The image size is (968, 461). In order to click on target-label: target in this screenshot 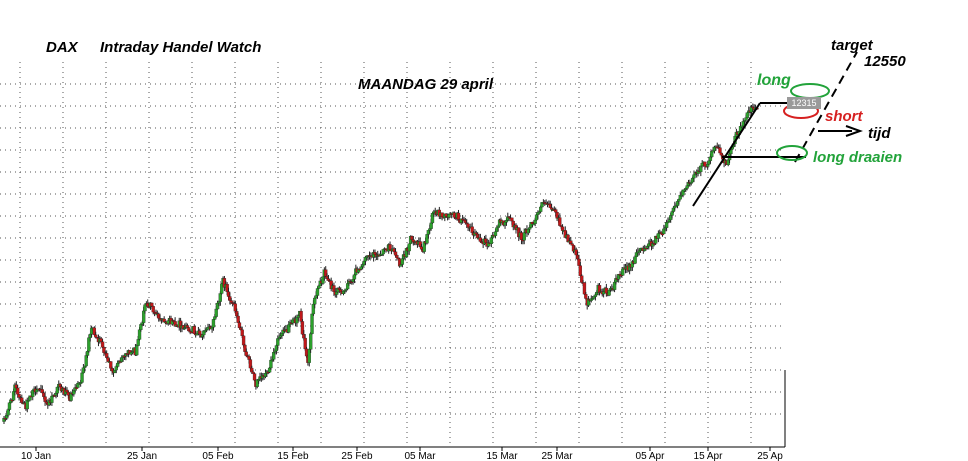, I will do `click(852, 45)`.